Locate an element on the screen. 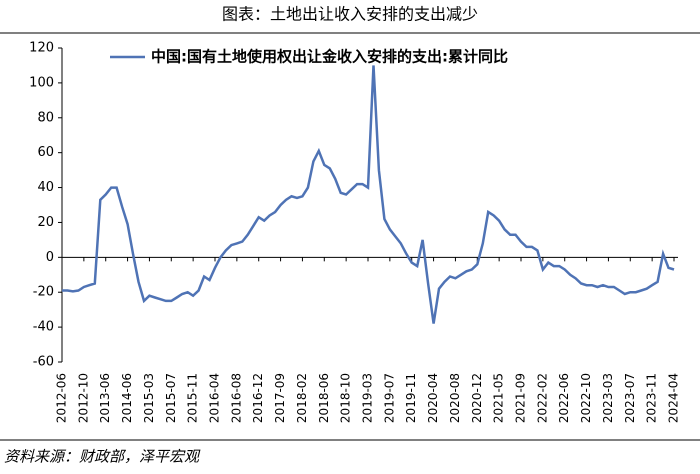 This screenshot has height=474, width=700. x-tick-label: 2021-05 is located at coordinates (499, 398).